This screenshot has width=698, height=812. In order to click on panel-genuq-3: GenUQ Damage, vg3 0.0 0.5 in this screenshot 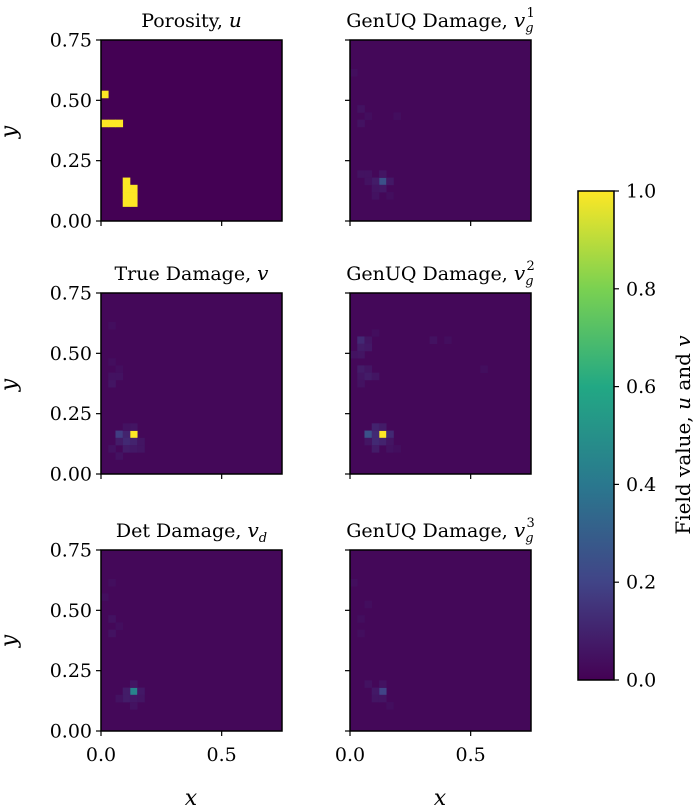, I will do `click(435, 641)`.